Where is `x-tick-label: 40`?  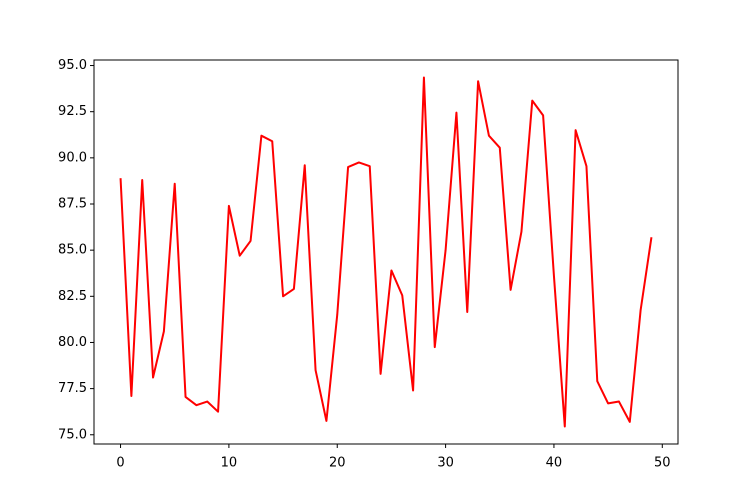
x-tick-label: 40 is located at coordinates (554, 463).